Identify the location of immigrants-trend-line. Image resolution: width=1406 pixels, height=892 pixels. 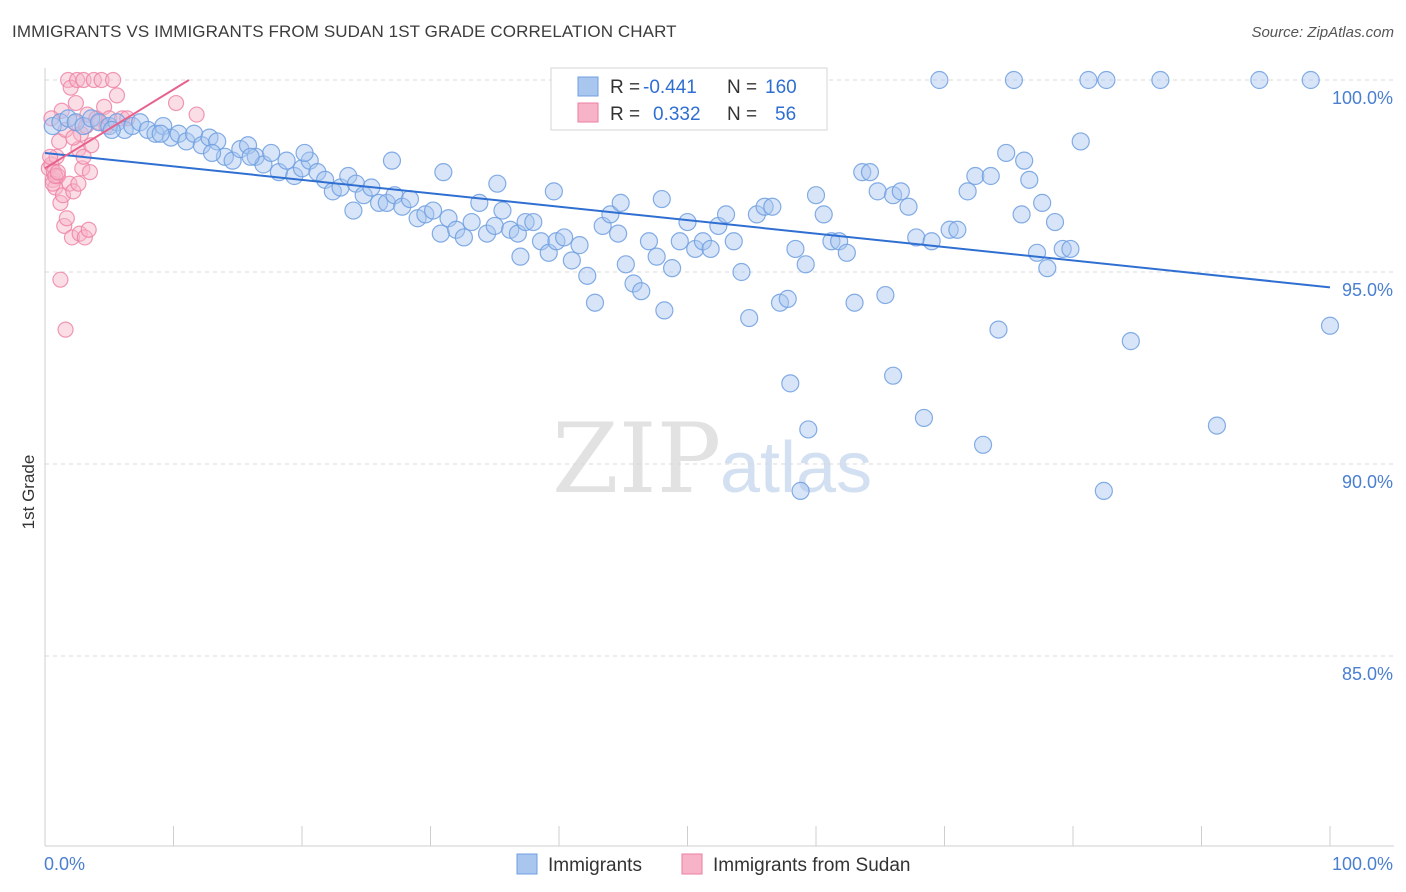
(687, 220).